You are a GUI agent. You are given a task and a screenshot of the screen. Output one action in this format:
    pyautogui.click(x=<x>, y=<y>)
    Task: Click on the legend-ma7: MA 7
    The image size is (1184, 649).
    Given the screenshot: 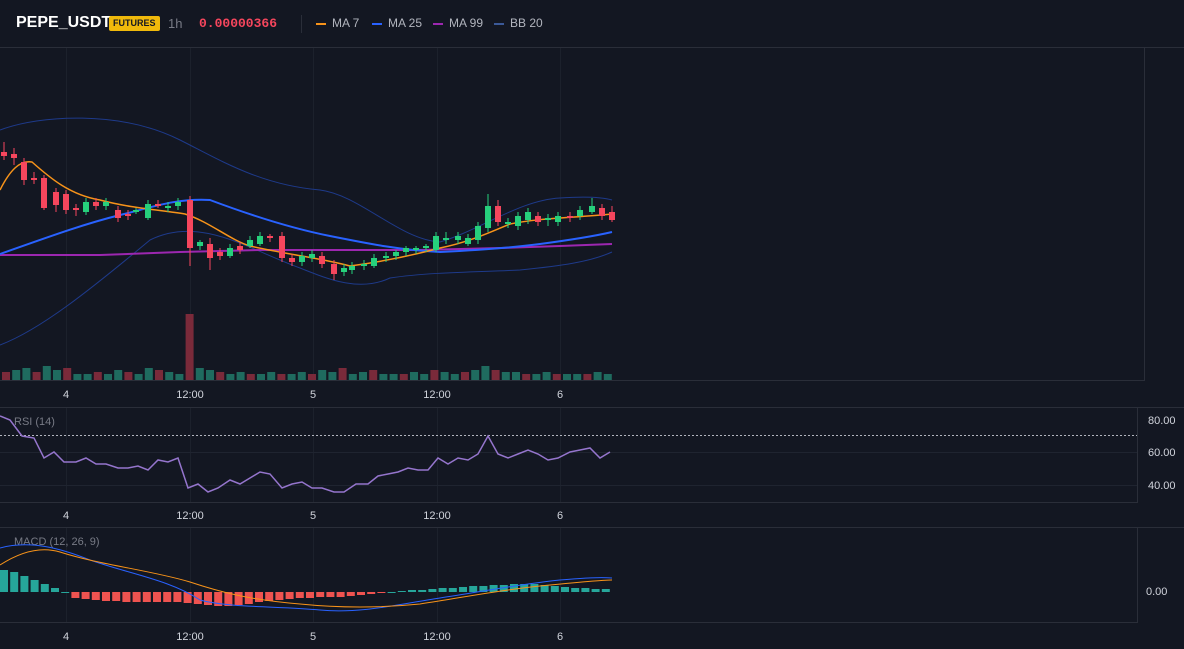 What is the action you would take?
    pyautogui.click(x=337, y=23)
    